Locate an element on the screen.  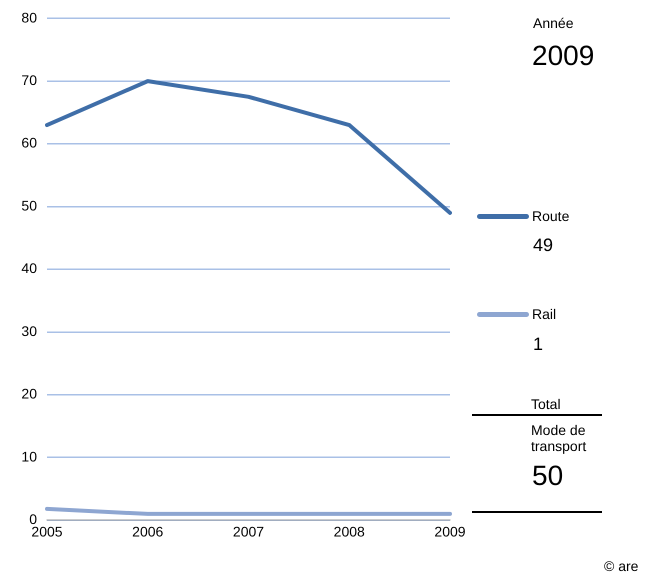
y-tick-label: 50 is located at coordinates (29, 205).